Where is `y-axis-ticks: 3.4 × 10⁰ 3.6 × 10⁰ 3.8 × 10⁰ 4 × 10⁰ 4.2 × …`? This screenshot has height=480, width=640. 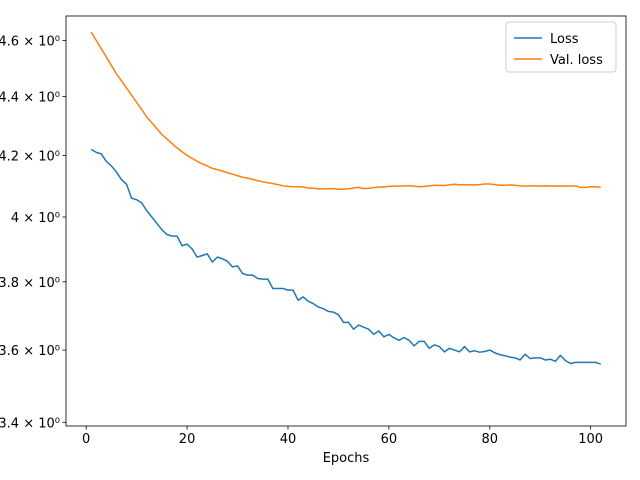 y-axis-ticks: 3.4 × 10⁰ 3.6 × 10⁰ 3.8 × 10⁰ 4 × 10⁰ 4.2 × … is located at coordinates (33, 232).